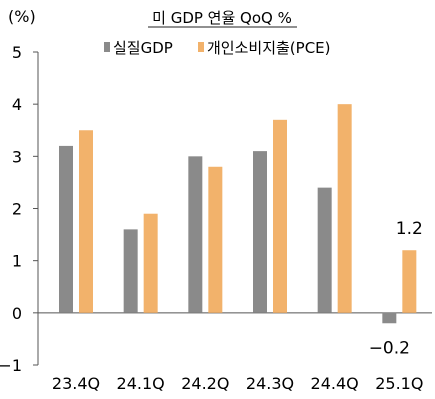 This screenshot has height=399, width=435. Describe the element at coordinates (399, 383) in the screenshot. I see `x-tick-label: 25.1Q` at that location.